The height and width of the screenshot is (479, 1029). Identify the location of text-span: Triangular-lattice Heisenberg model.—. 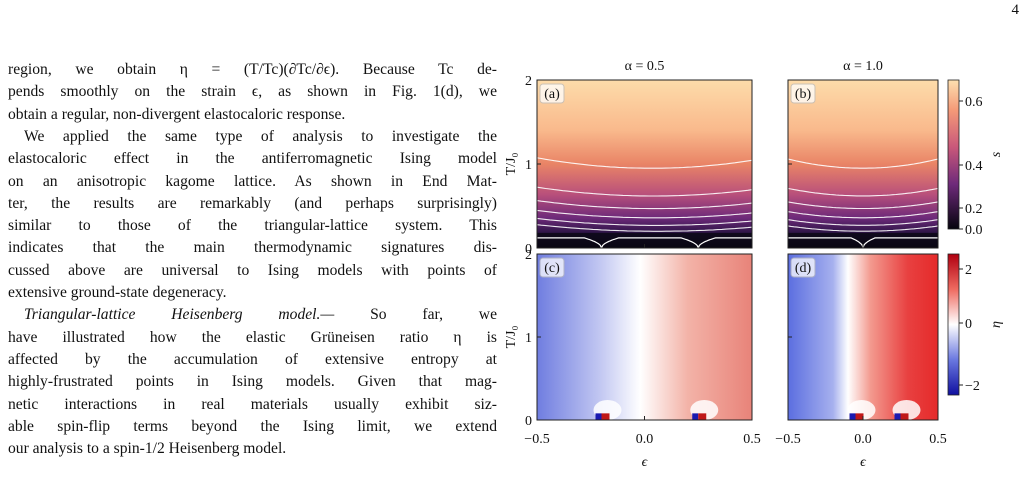
(179, 315).